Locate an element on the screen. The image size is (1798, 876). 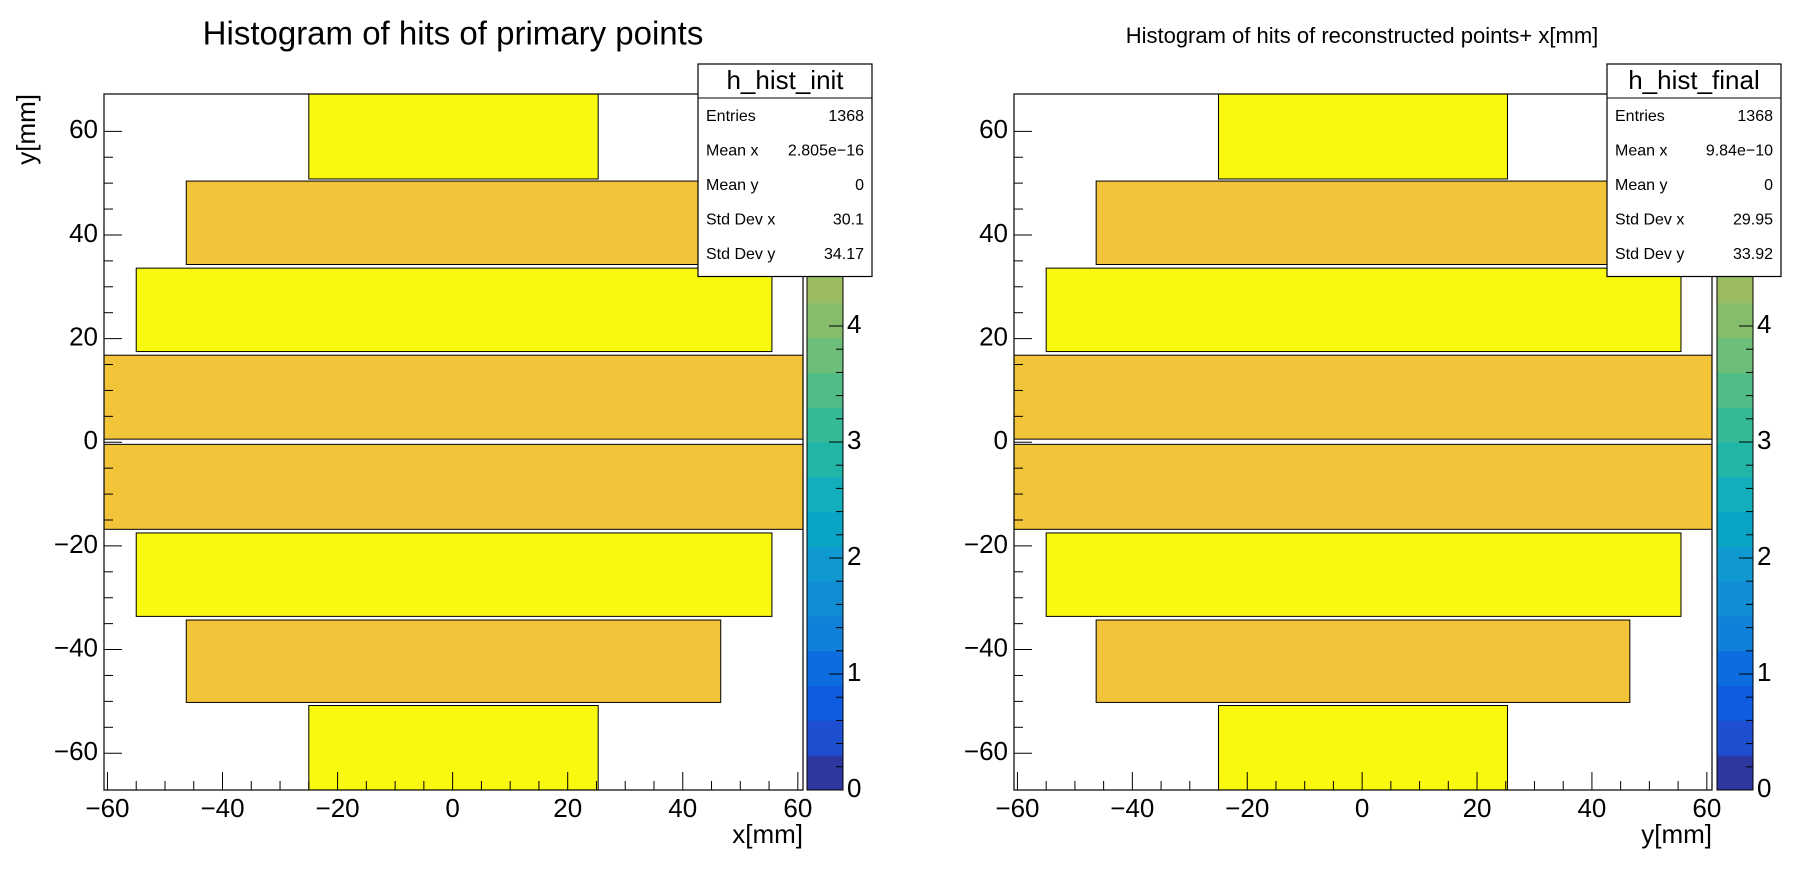
x-axis-label: x[mm] is located at coordinates (767, 834).